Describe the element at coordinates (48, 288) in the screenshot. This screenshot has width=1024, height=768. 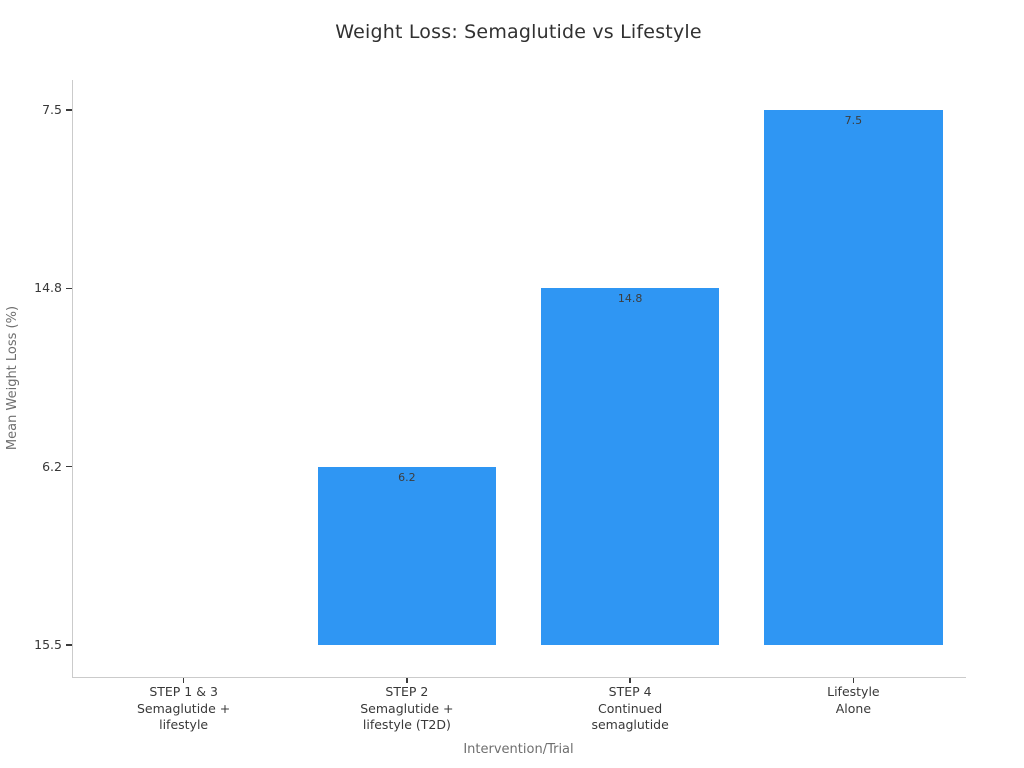
I see `y-tick-label: 14.8` at that location.